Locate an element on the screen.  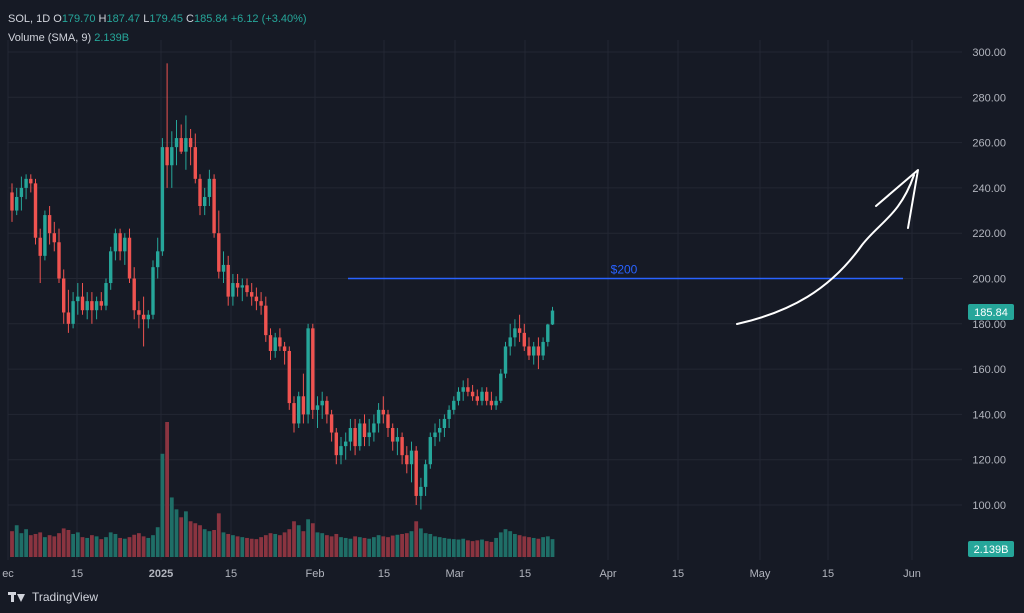
change-value: +6.12 (+3.40%) is located at coordinates (268, 19).